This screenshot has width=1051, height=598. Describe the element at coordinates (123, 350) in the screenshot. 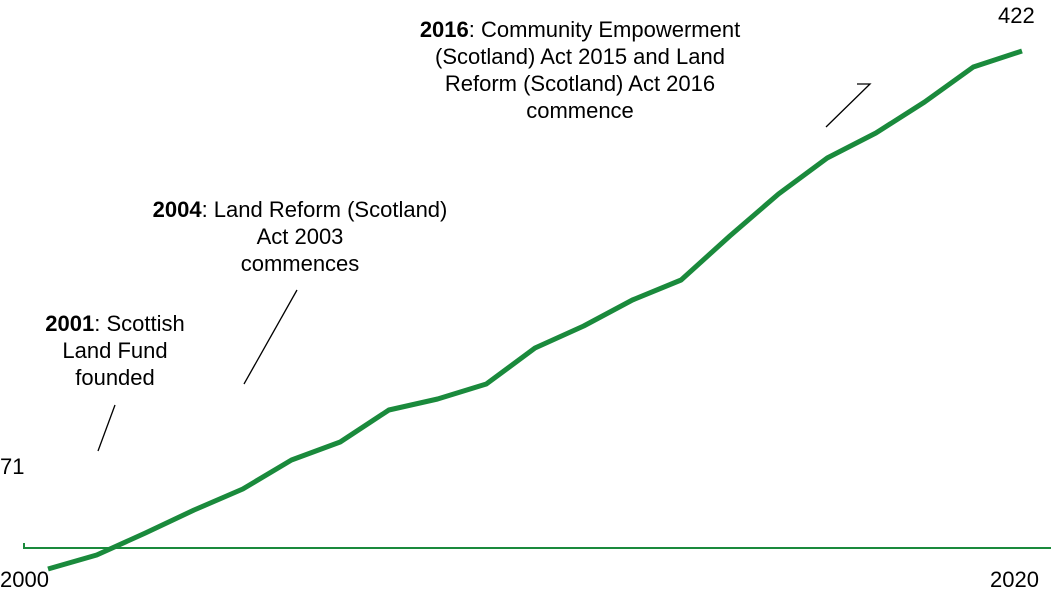

I see `annotation-text: : Scottish Land Fund founded` at that location.